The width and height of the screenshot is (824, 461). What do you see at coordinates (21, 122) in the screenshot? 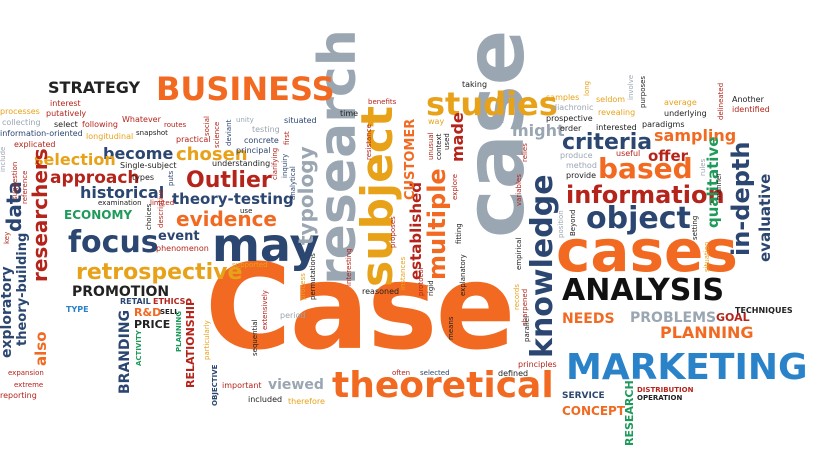
I see `word-collecting: collecting` at bounding box center [21, 122].